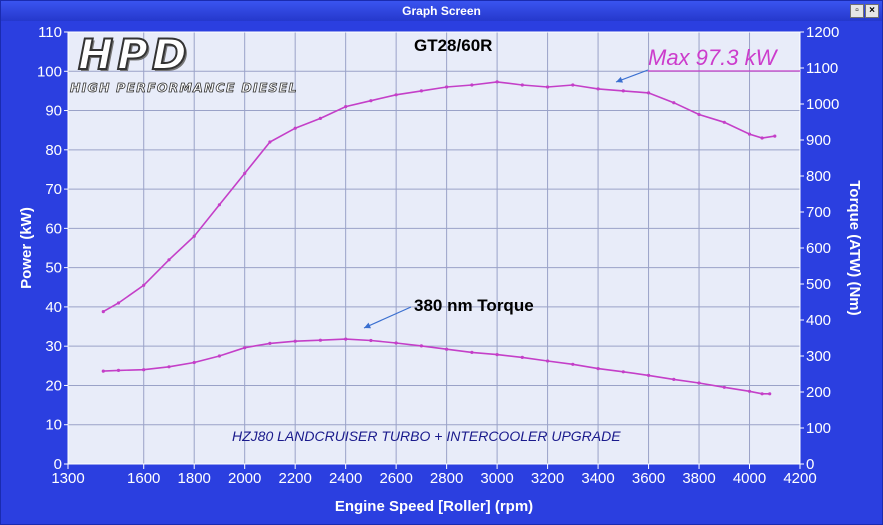 Image resolution: width=883 pixels, height=525 pixels. Describe the element at coordinates (387, 317) in the screenshot. I see `torque-arrow` at that location.